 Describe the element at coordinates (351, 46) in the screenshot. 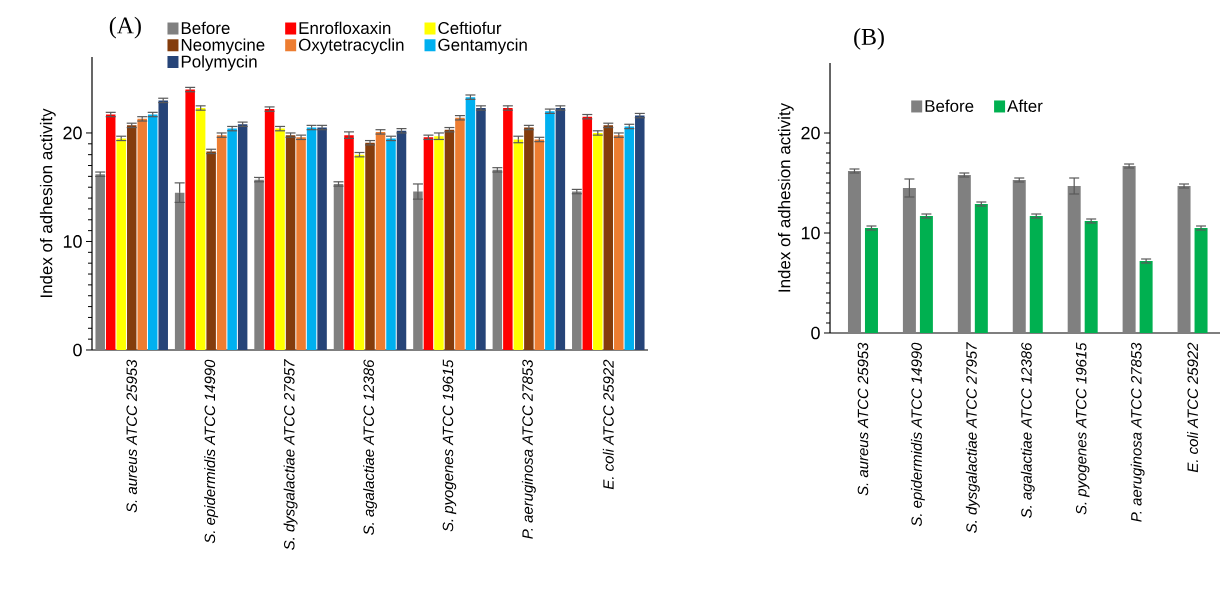

I see `legend-label: Oxytetracyclin` at that location.